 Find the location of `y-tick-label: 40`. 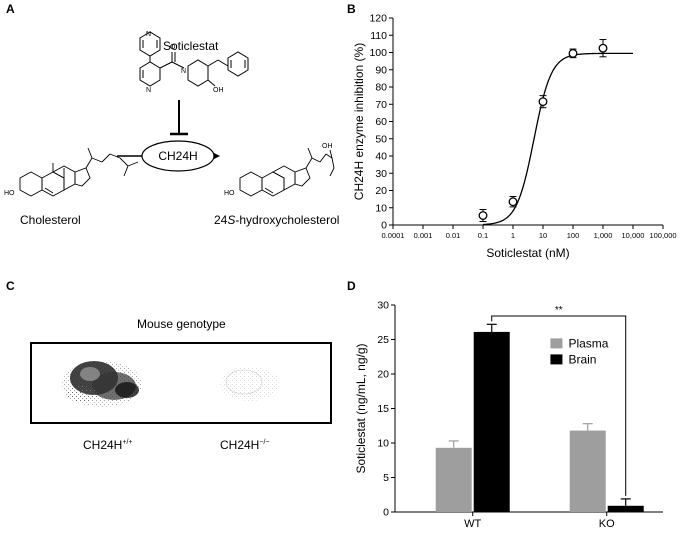

y-tick-label: 40 is located at coordinates (381, 157).